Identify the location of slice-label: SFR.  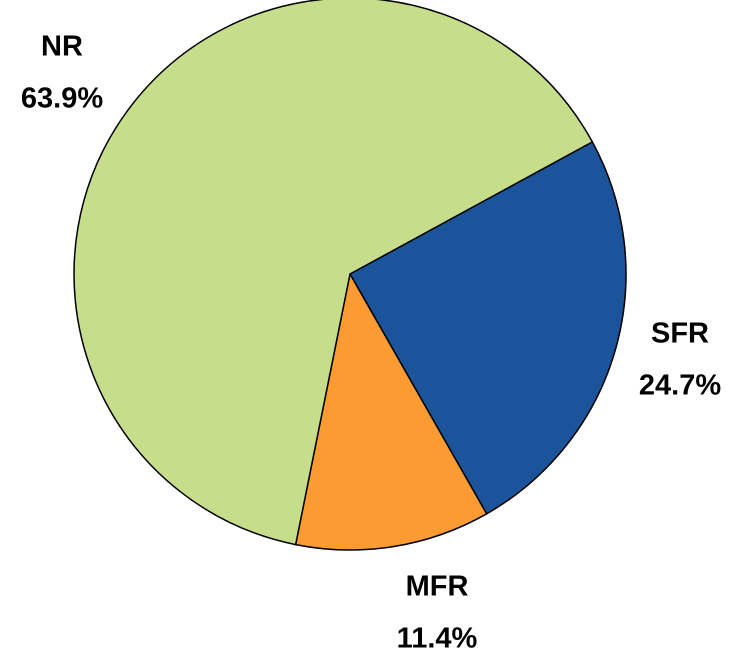
(680, 334).